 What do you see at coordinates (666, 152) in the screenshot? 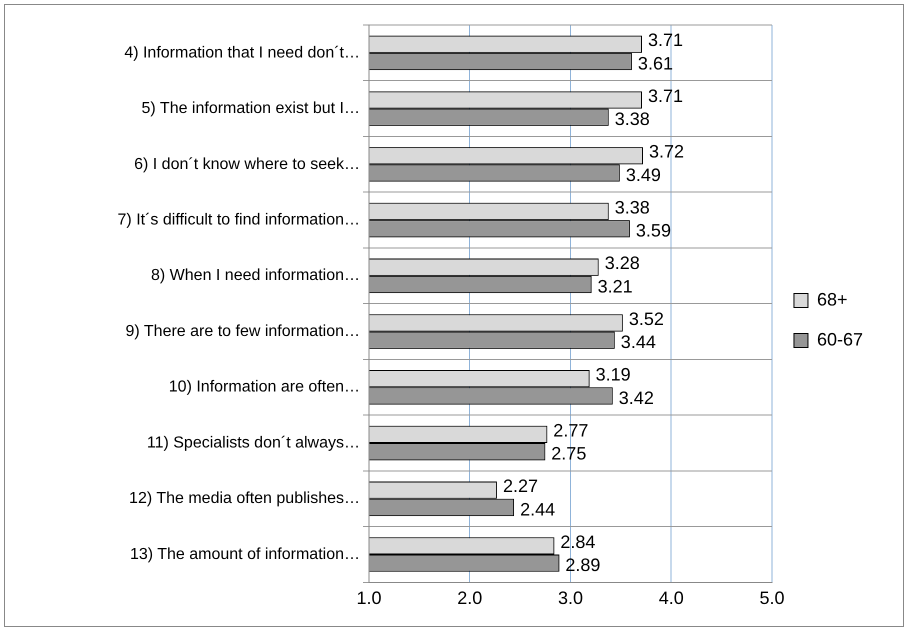
I see `data-label: 3.72` at bounding box center [666, 152].